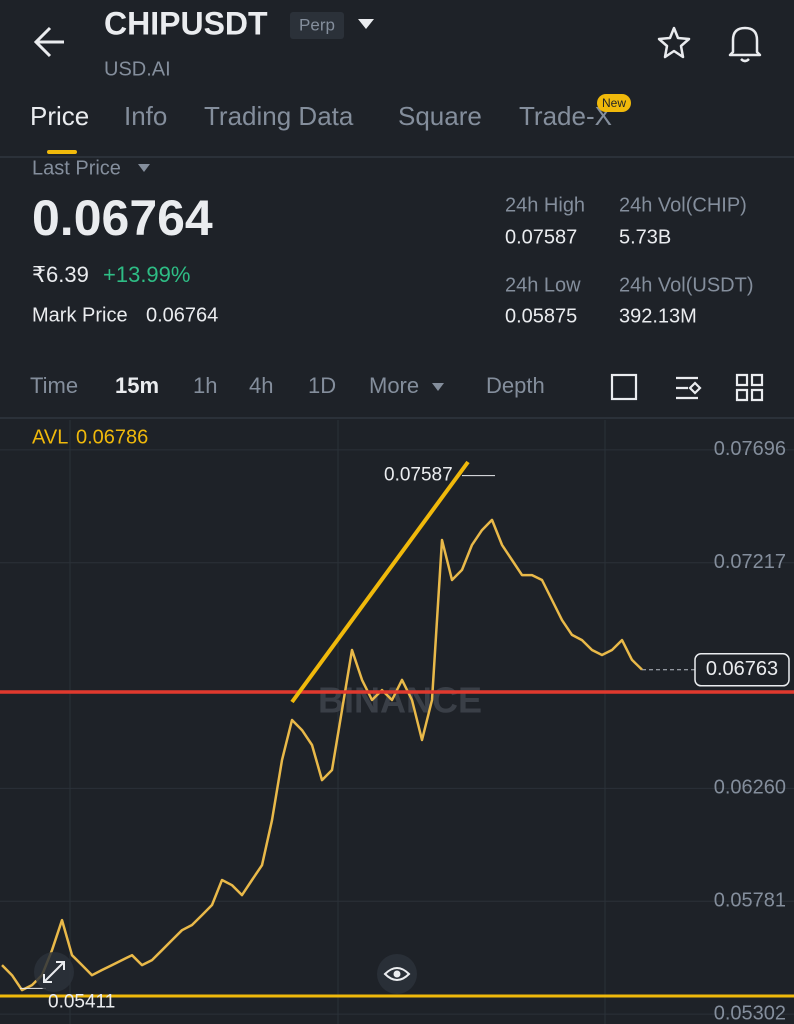 This screenshot has height=1024, width=794. I want to click on back-button, so click(48, 42).